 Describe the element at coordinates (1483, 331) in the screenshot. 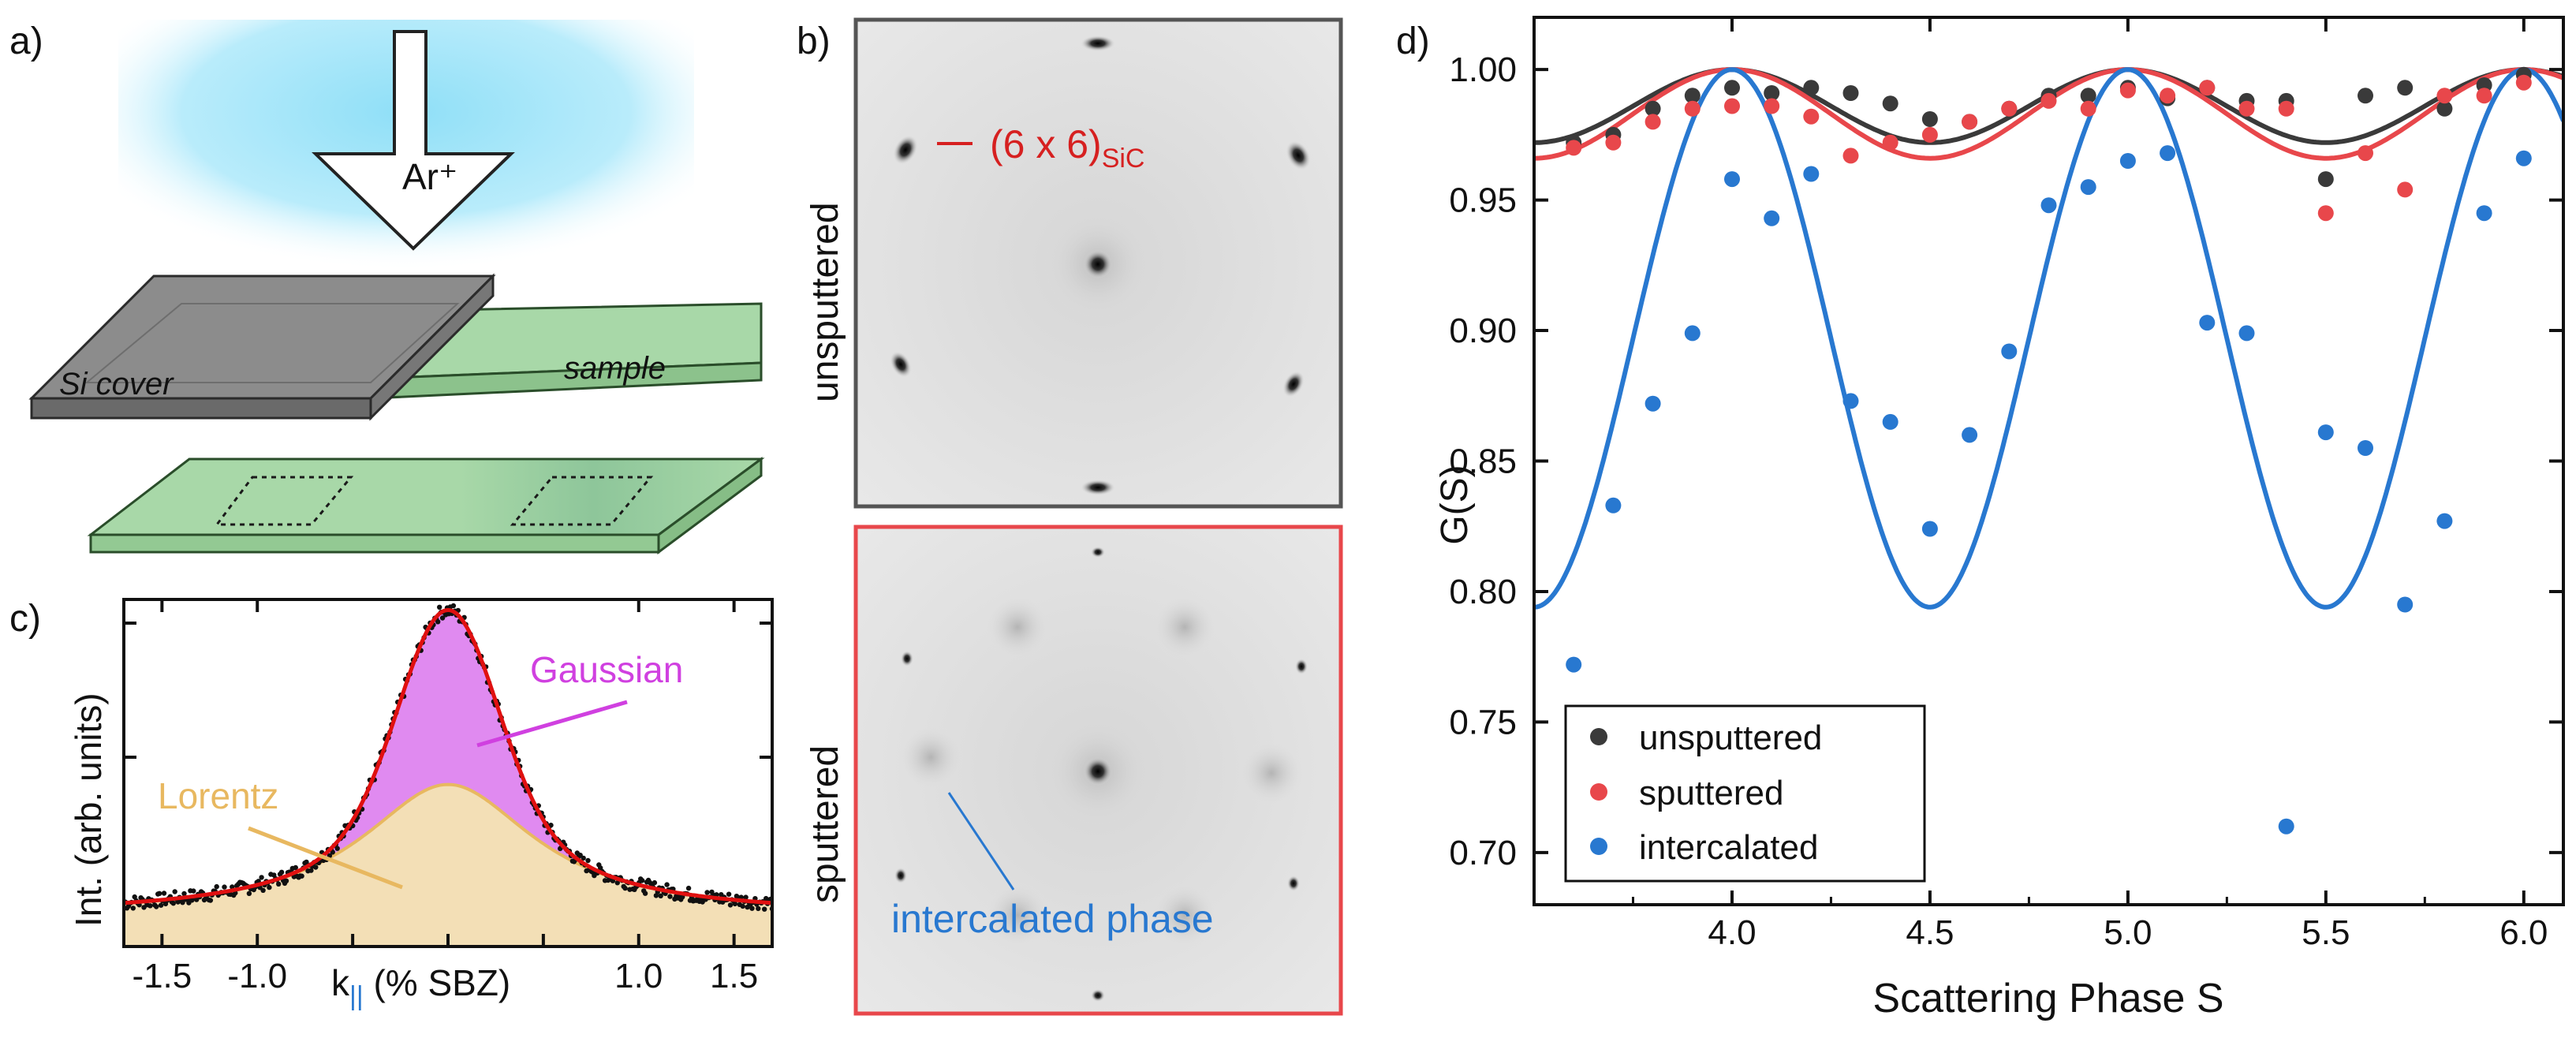

I see `d-ytick-label: 0.90` at that location.